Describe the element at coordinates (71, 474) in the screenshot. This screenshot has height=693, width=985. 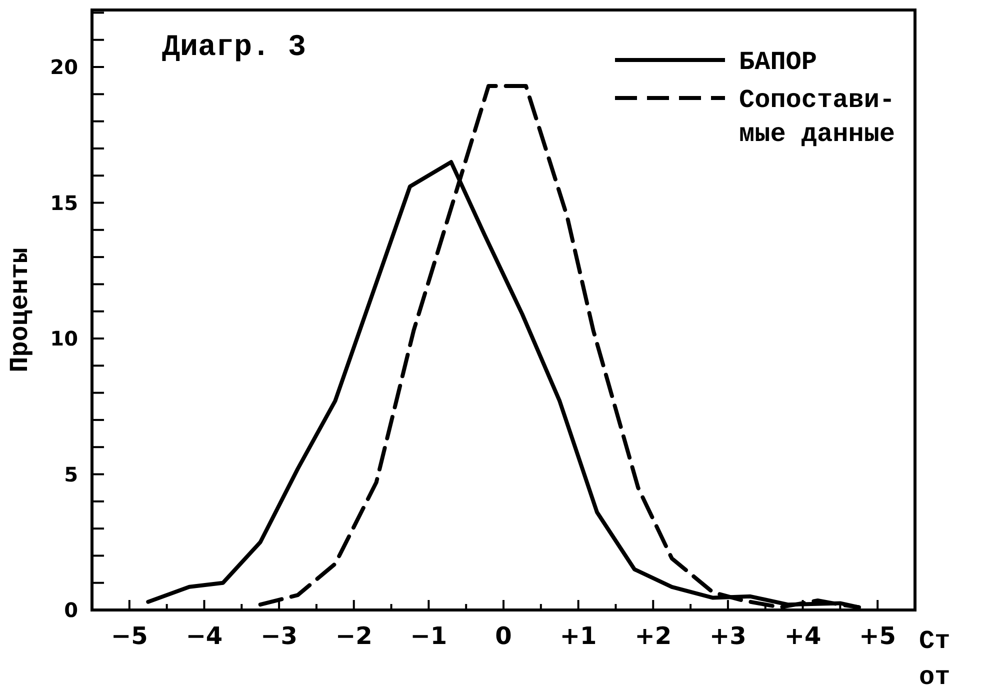
I see `y-tick-label: 5` at that location.